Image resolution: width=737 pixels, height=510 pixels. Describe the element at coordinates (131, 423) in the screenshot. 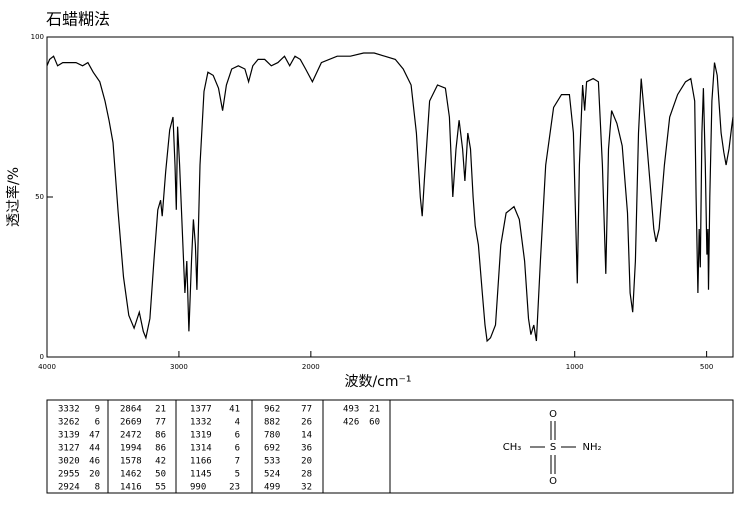

I see `table-cell: 2669` at that location.